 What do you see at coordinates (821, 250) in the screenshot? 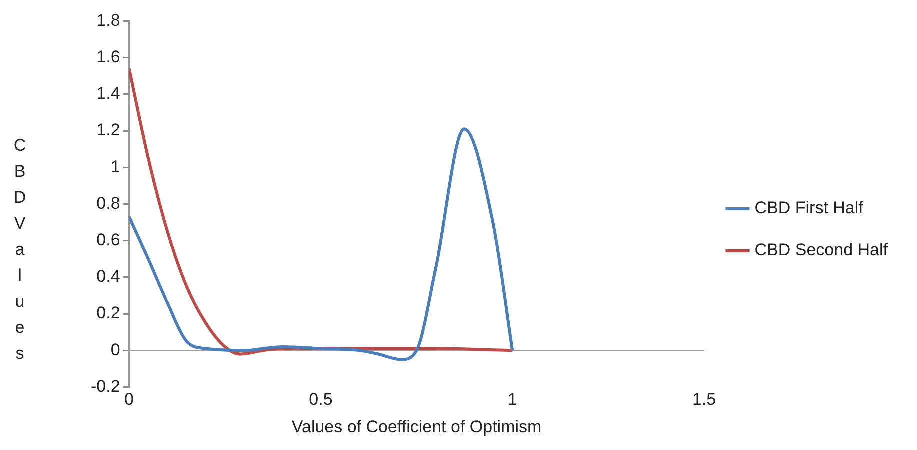
I see `legend-label: CBD Second Half` at bounding box center [821, 250].